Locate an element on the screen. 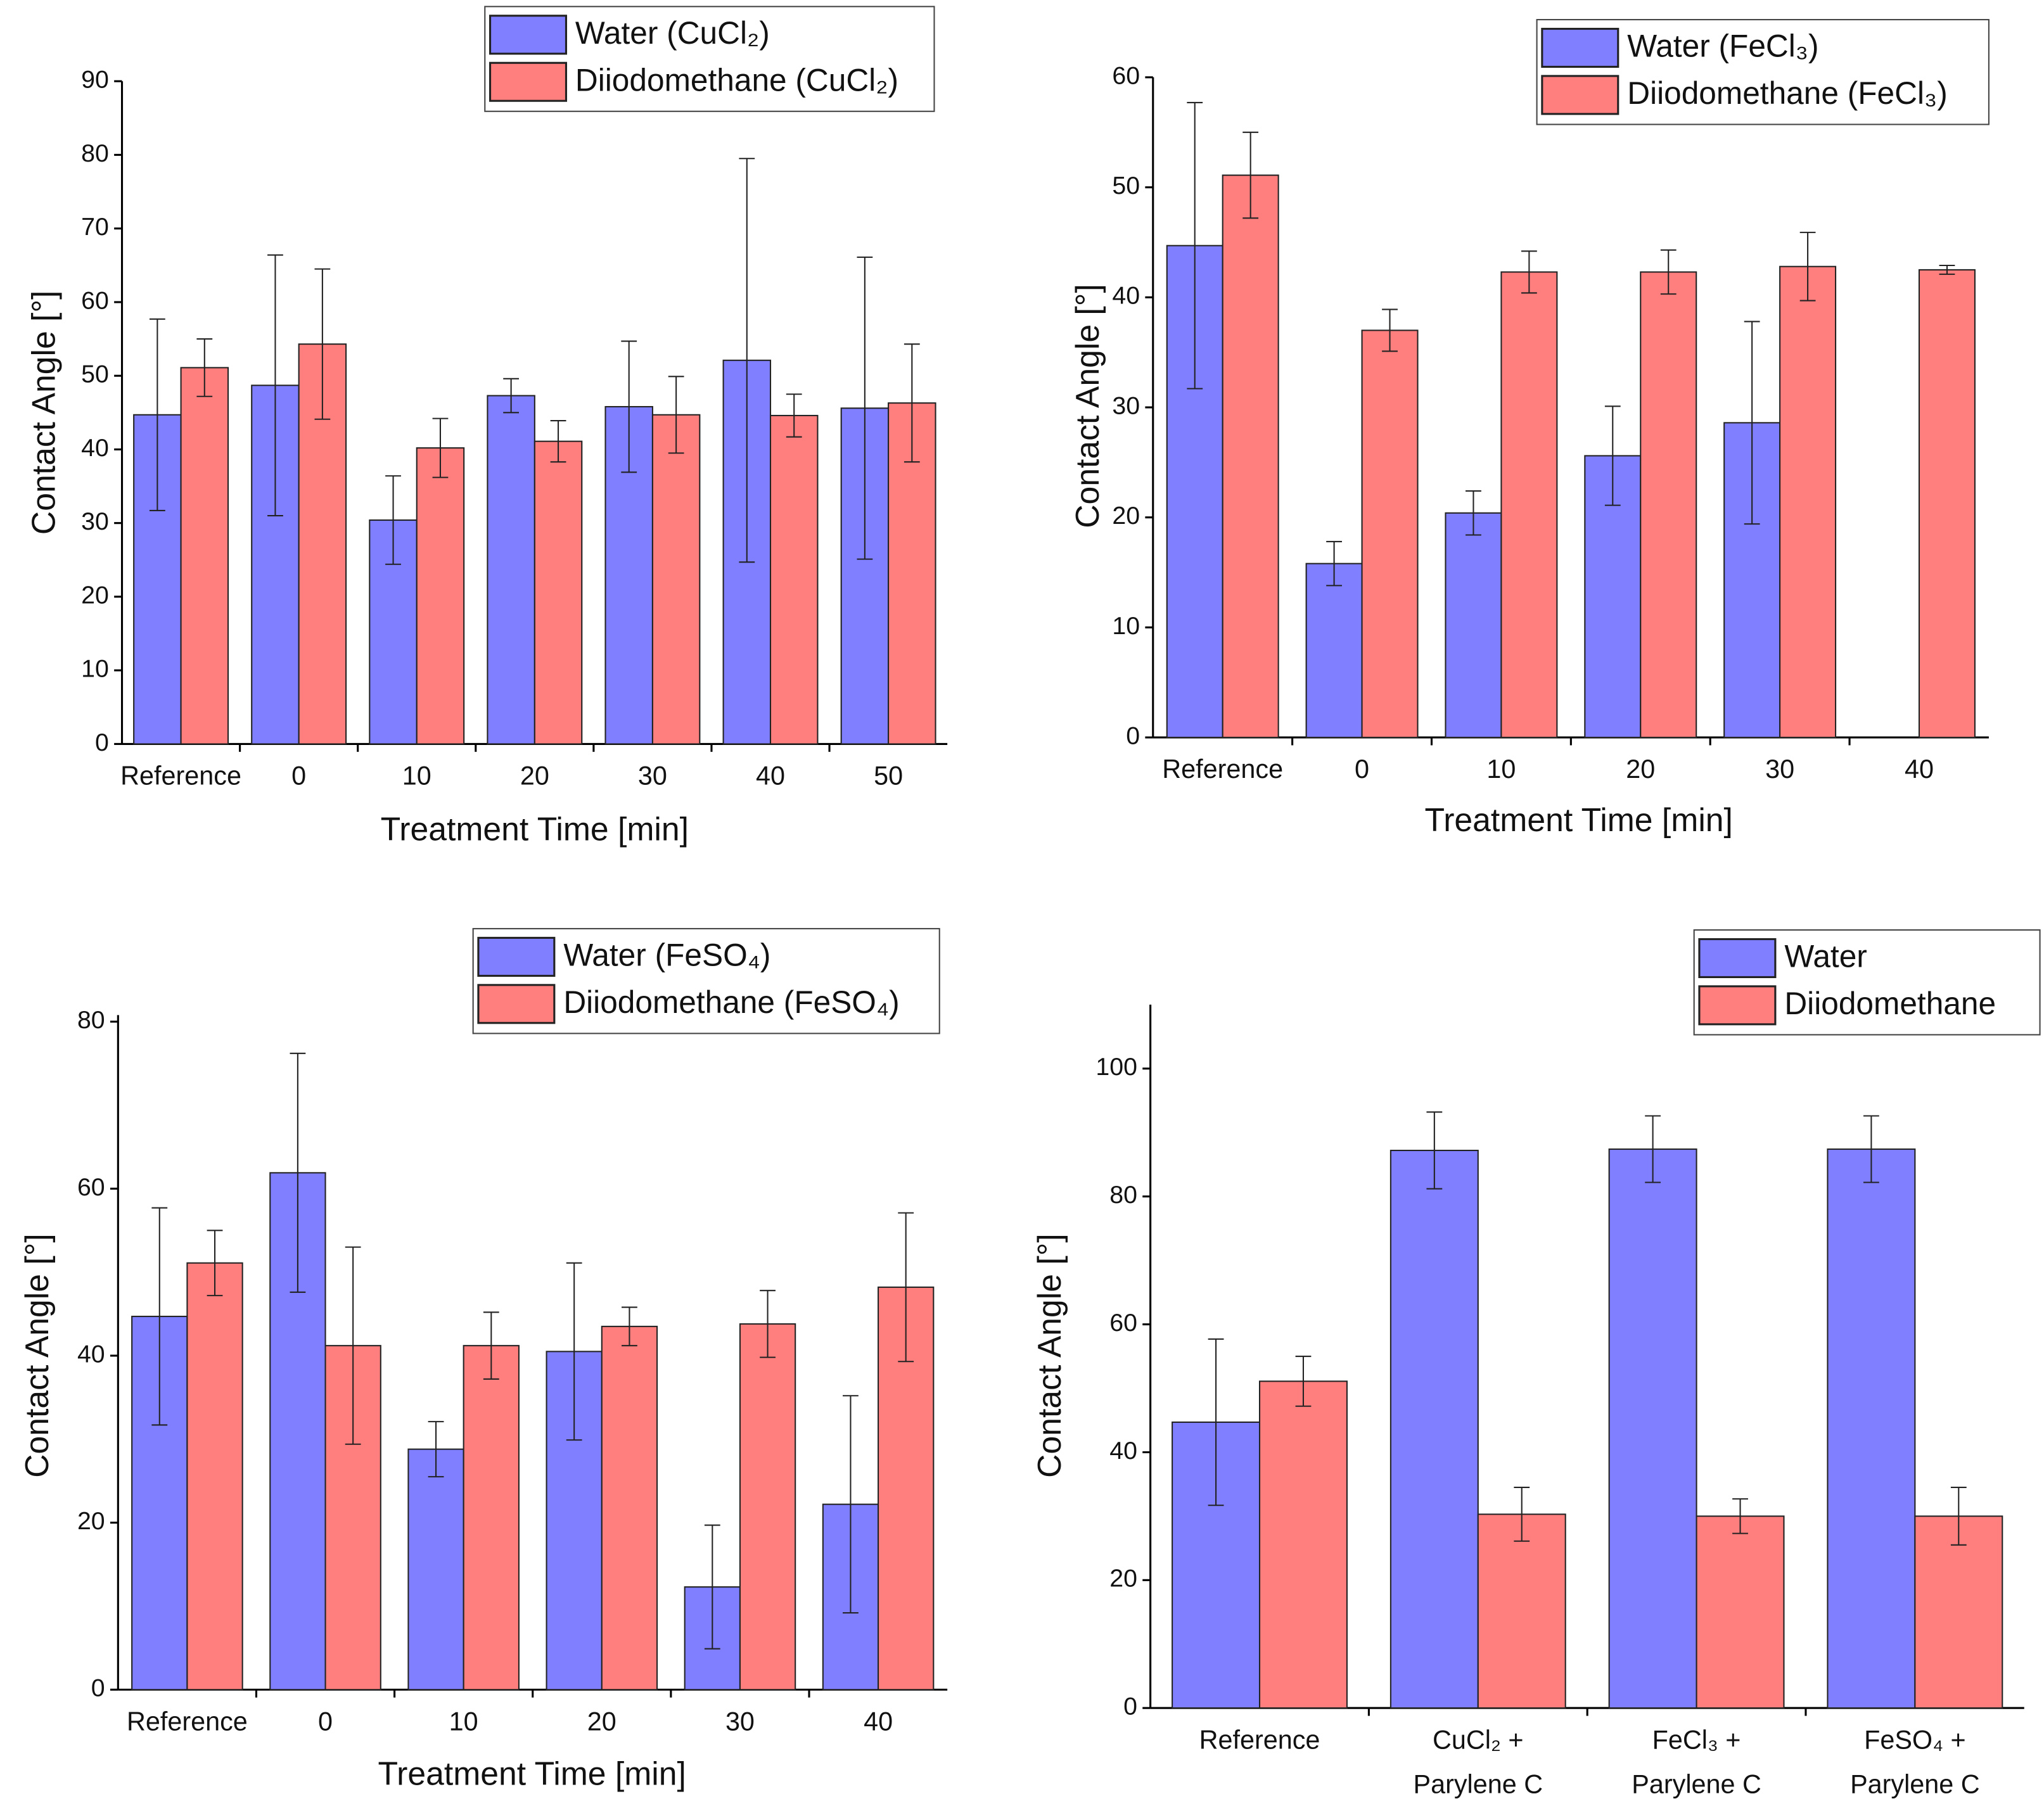 The height and width of the screenshot is (1801, 2044). x-tick-label-box: FeSO₄ + Parylene C is located at coordinates (1915, 1763).